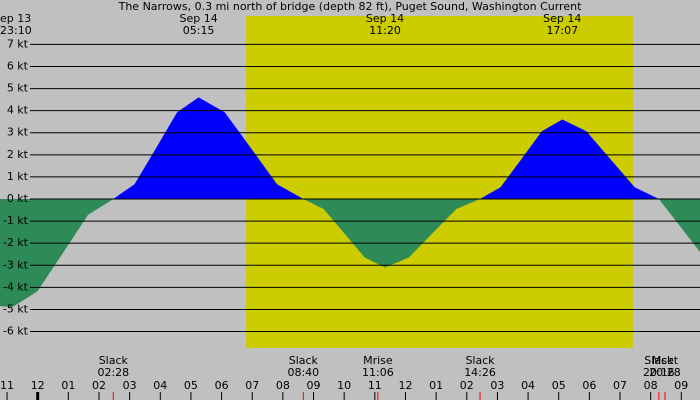 The image size is (700, 400). Describe the element at coordinates (16, 308) in the screenshot. I see `y-tick-label: -5 kt` at that location.